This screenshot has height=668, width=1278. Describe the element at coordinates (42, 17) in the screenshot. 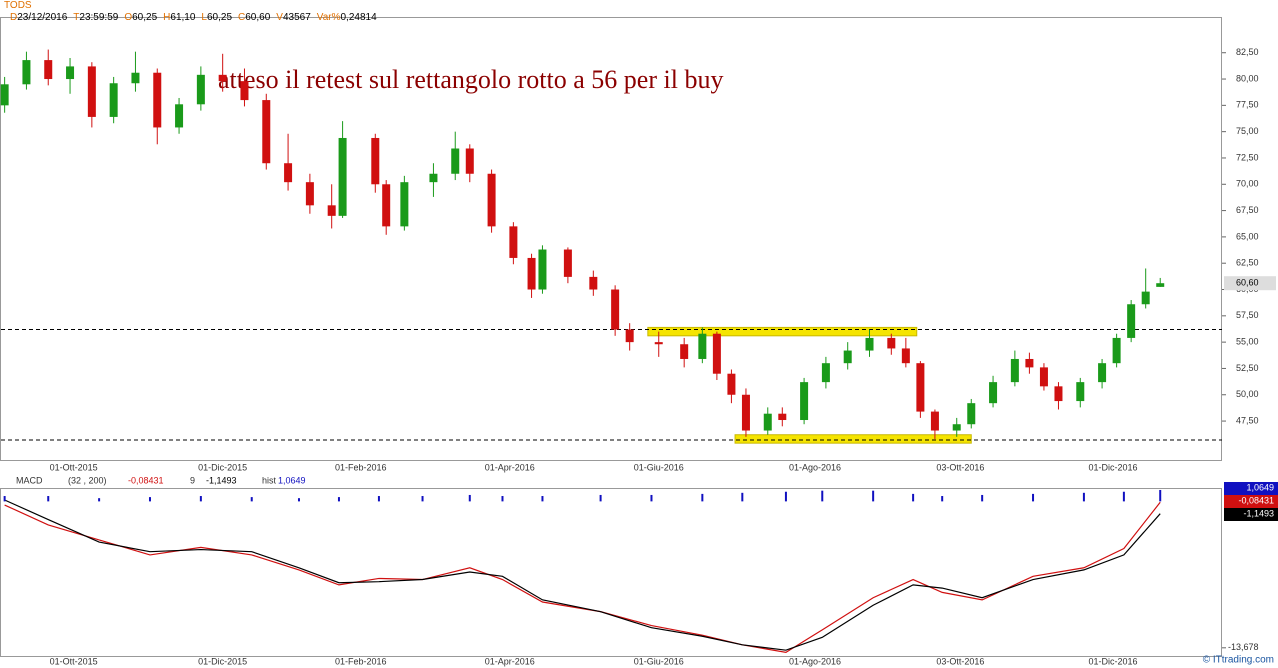

I see `field-value: 23/12/2016` at that location.